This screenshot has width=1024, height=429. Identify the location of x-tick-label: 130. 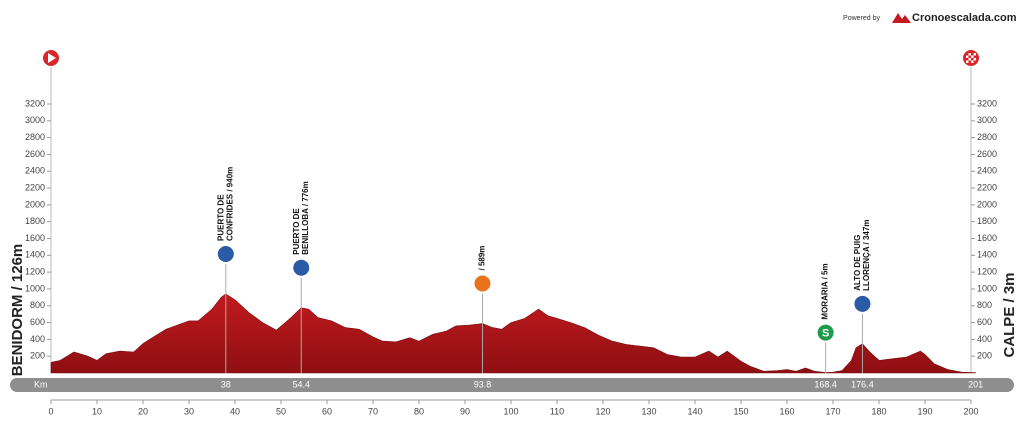
(648, 411).